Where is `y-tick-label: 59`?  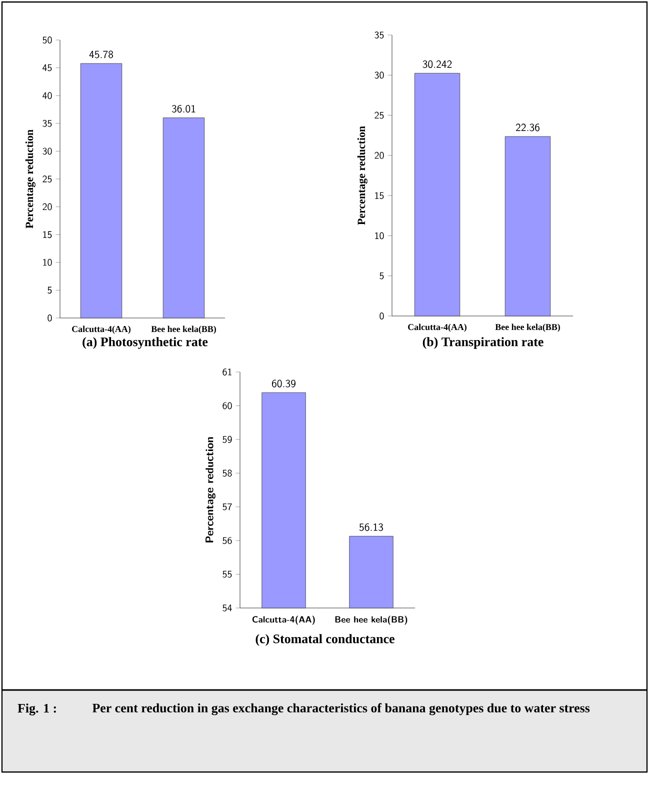 y-tick-label: 59 is located at coordinates (227, 439).